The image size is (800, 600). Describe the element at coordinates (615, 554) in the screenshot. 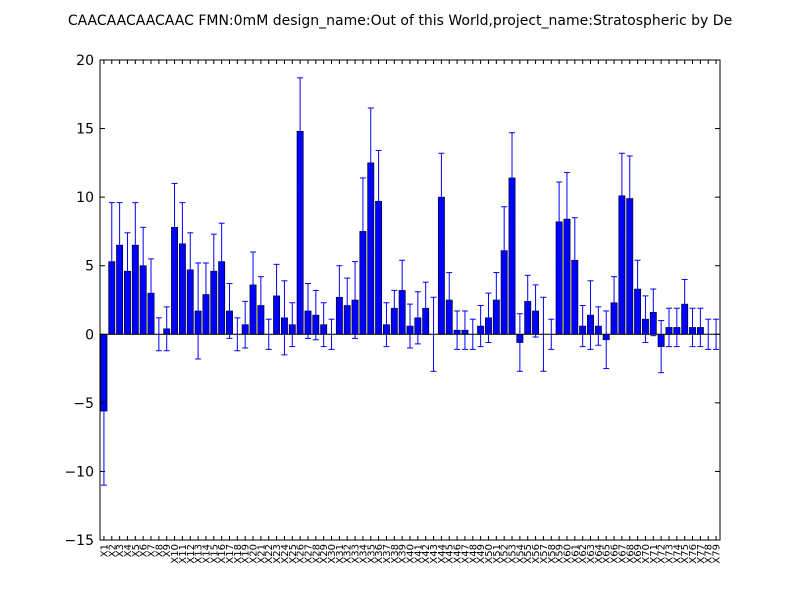

I see `x-tick-label: X66` at that location.